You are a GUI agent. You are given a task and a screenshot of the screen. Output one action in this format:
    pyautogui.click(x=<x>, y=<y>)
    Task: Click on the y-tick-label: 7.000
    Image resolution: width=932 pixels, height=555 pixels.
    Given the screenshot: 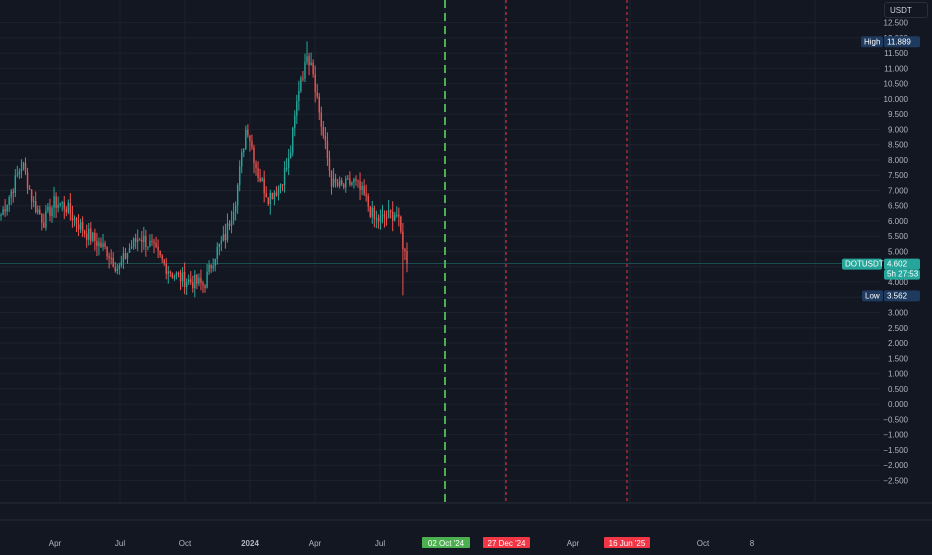 What is the action you would take?
    pyautogui.click(x=898, y=190)
    